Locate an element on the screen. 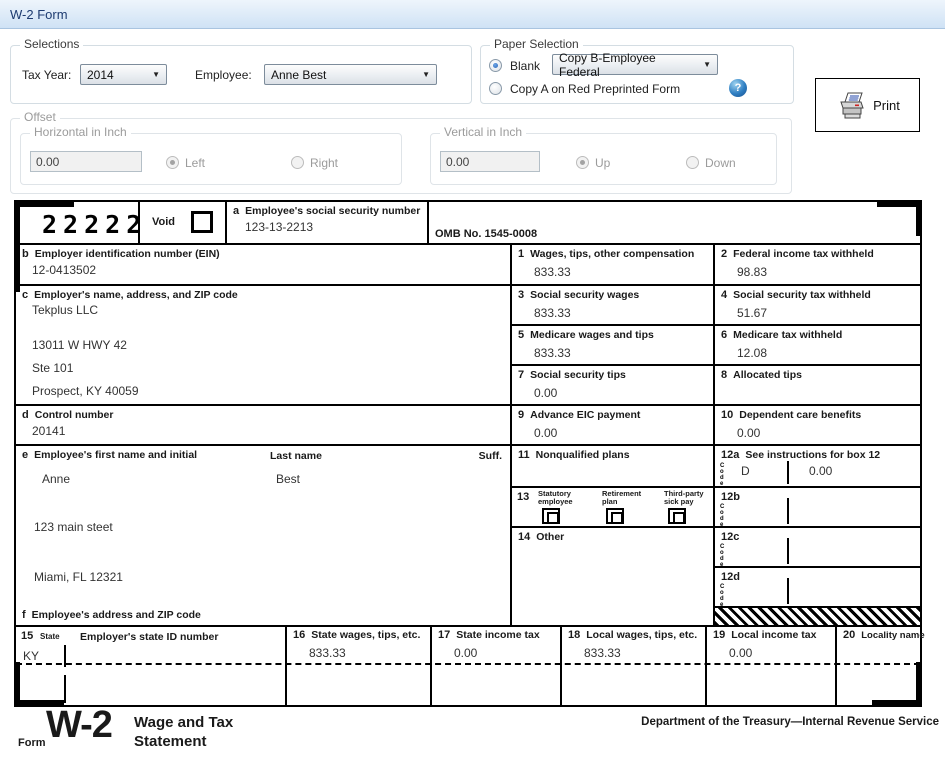  help-globe-icon: ? is located at coordinates (738, 88).